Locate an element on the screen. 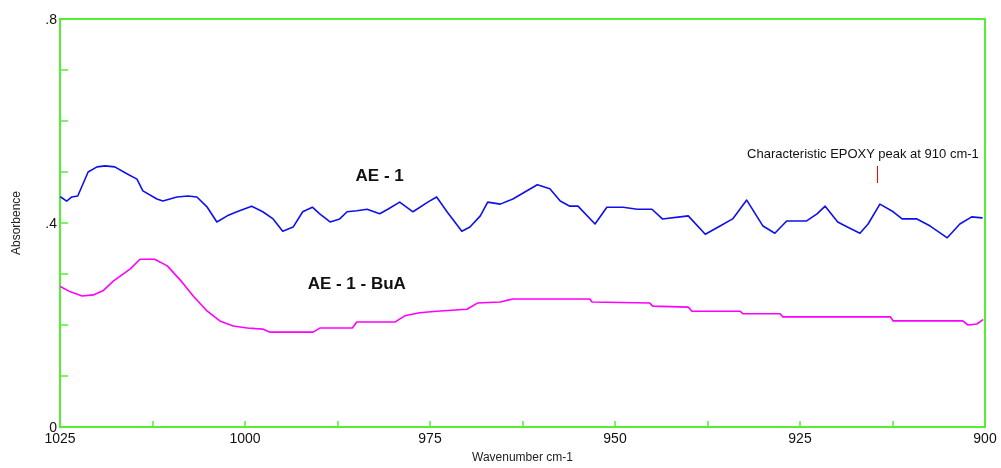 The height and width of the screenshot is (468, 1001). annotation: Characteristic EPOXY peak at 910 cm-1 is located at coordinates (863, 153).